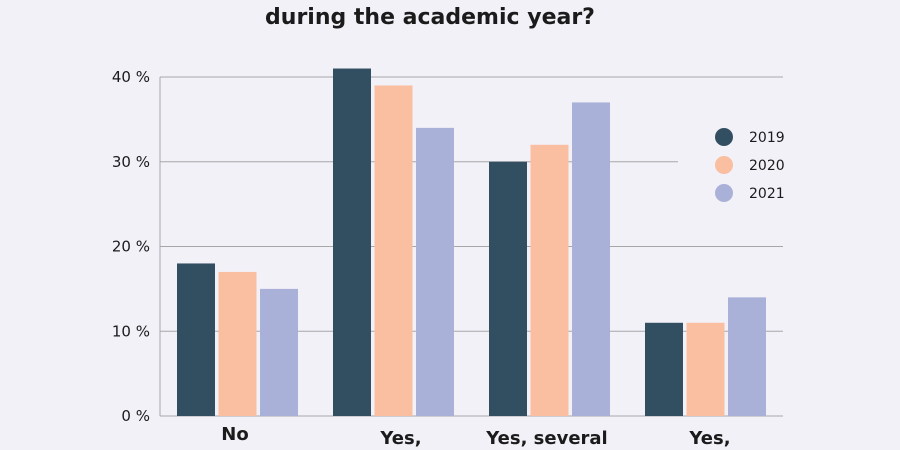  I want to click on y-axis-ticks: 0 % 10 % 20 % 30 % 40 %, so click(131, 246).